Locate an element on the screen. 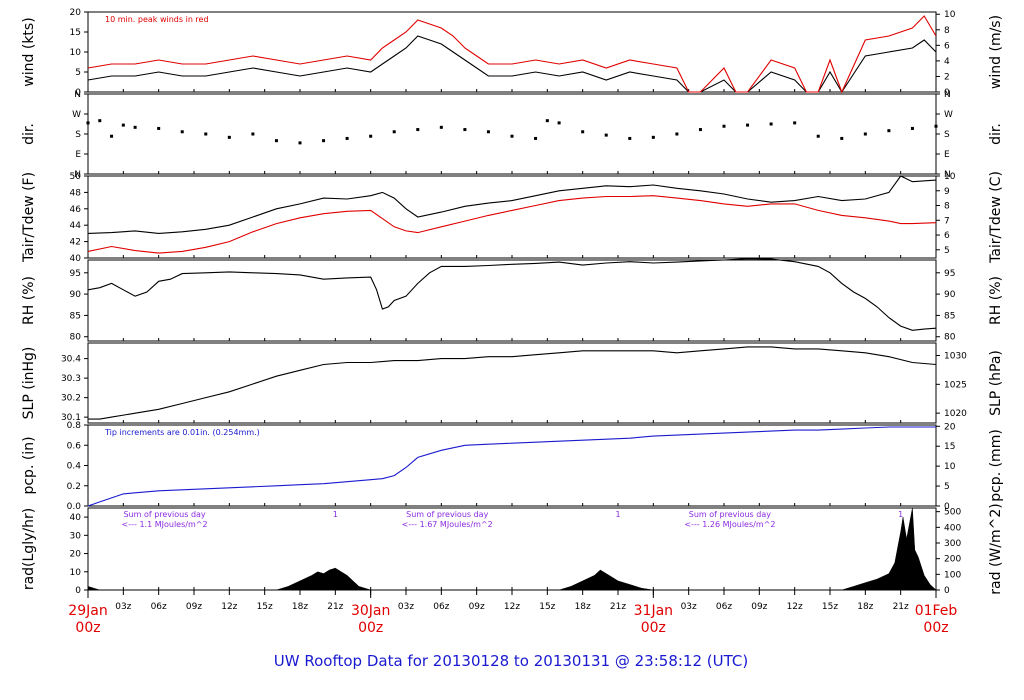  pcp-ylabel-right: pcp. (mm) is located at coordinates (996, 465).